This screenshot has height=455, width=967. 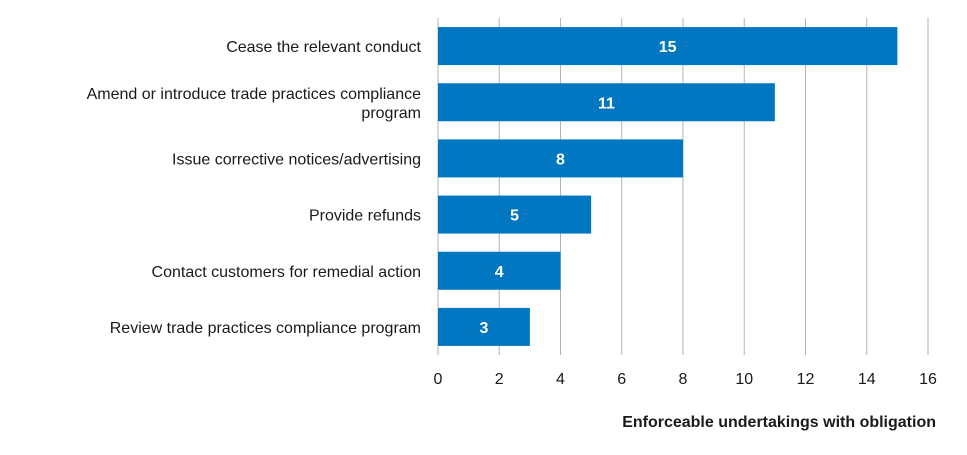 What do you see at coordinates (806, 379) in the screenshot?
I see `x-tick-label: 12` at bounding box center [806, 379].